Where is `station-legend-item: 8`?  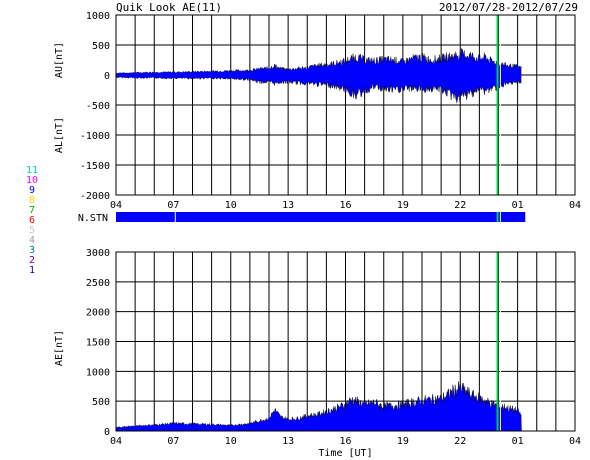
station-legend-item: 8 is located at coordinates (32, 200).